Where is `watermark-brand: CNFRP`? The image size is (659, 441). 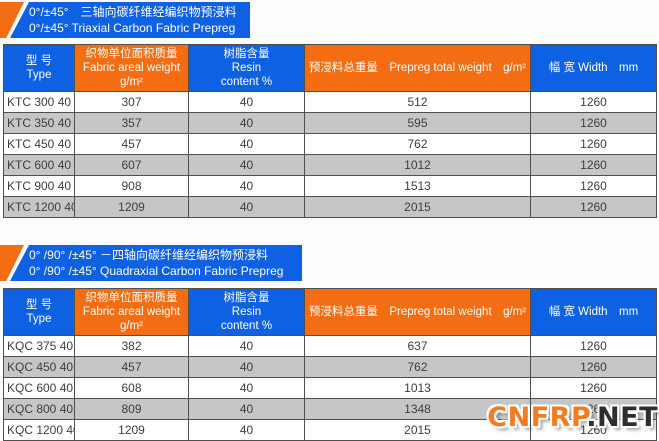 watermark-brand: CNFRP is located at coordinates (537, 417).